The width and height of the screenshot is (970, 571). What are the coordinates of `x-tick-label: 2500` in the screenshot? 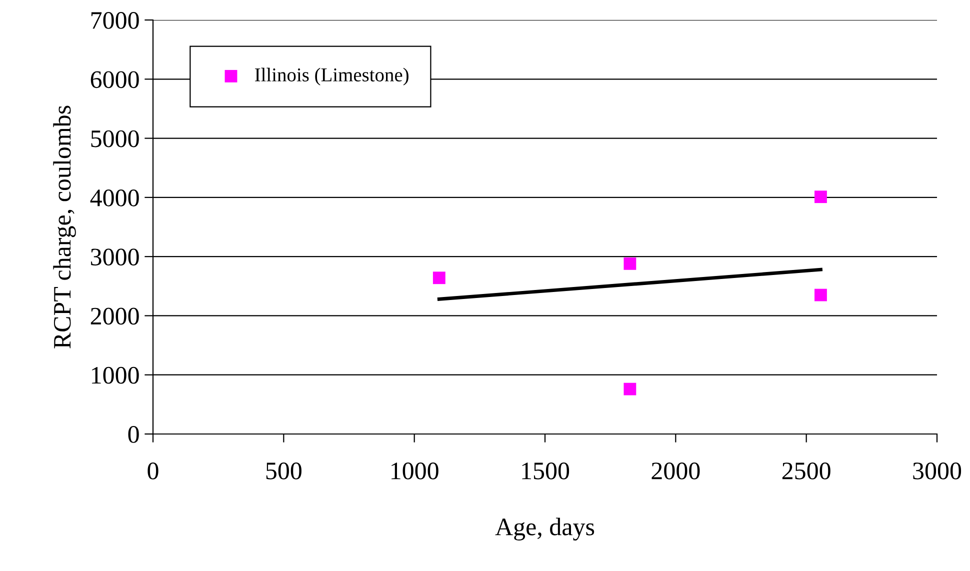 It's located at (806, 471).